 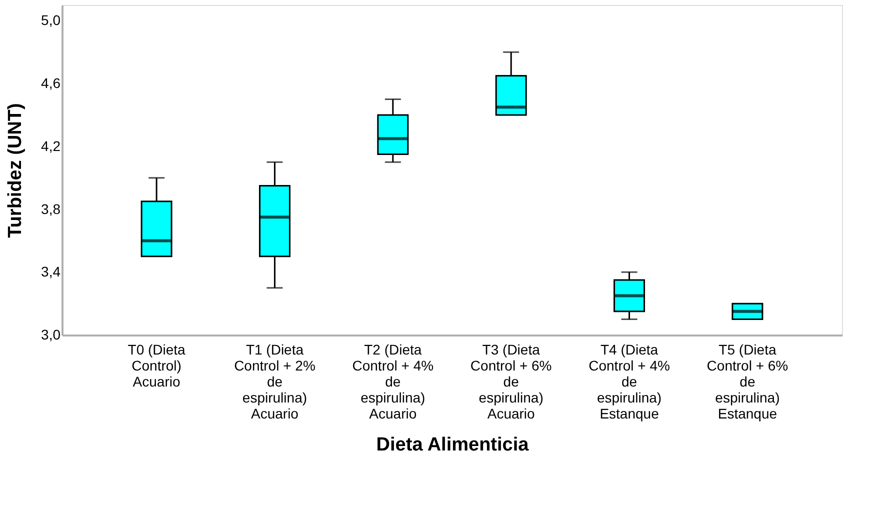 What do you see at coordinates (51, 272) in the screenshot?
I see `y-tick-label: 3,4` at bounding box center [51, 272].